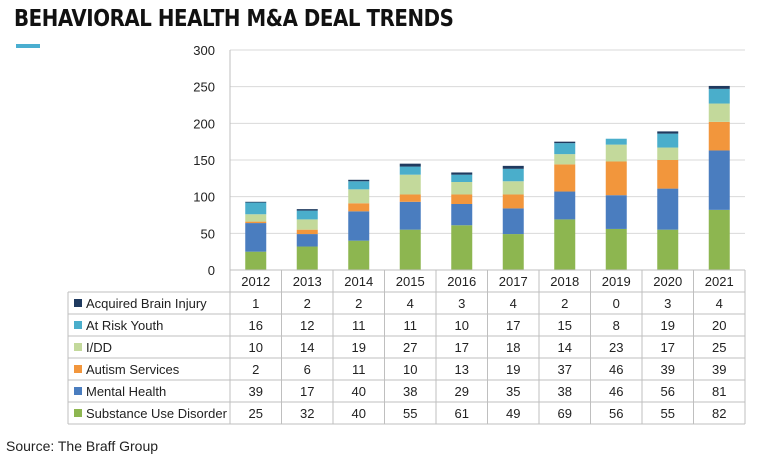 The image size is (768, 464). I want to click on data-label: 29, so click(462, 391).